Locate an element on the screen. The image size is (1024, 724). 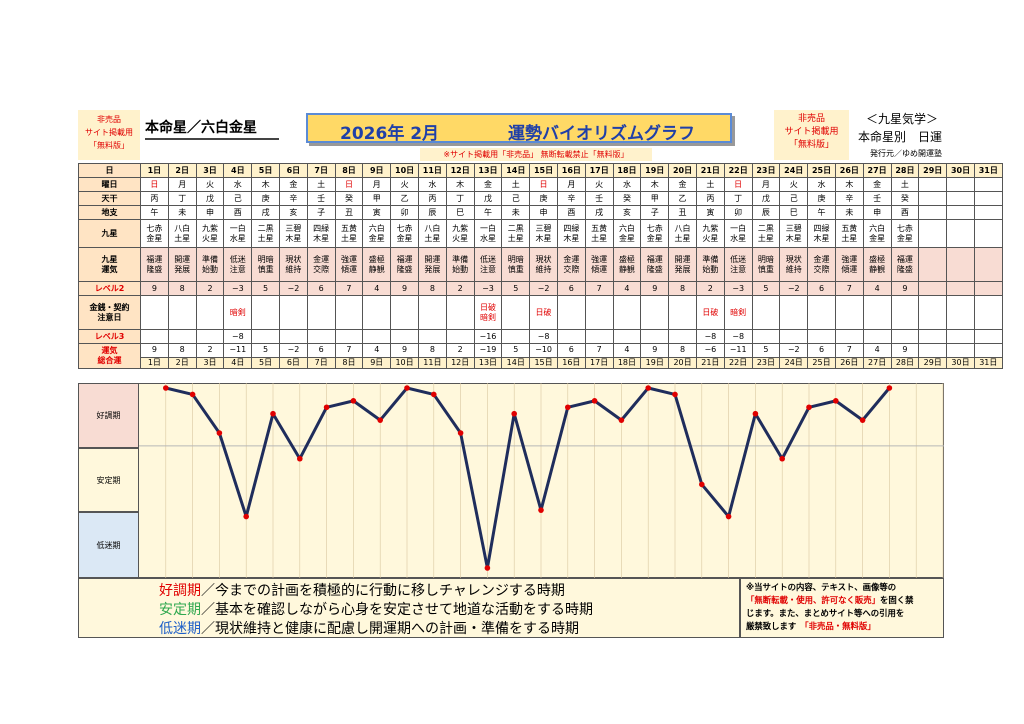
table-cell: 寅 is located at coordinates (710, 212).